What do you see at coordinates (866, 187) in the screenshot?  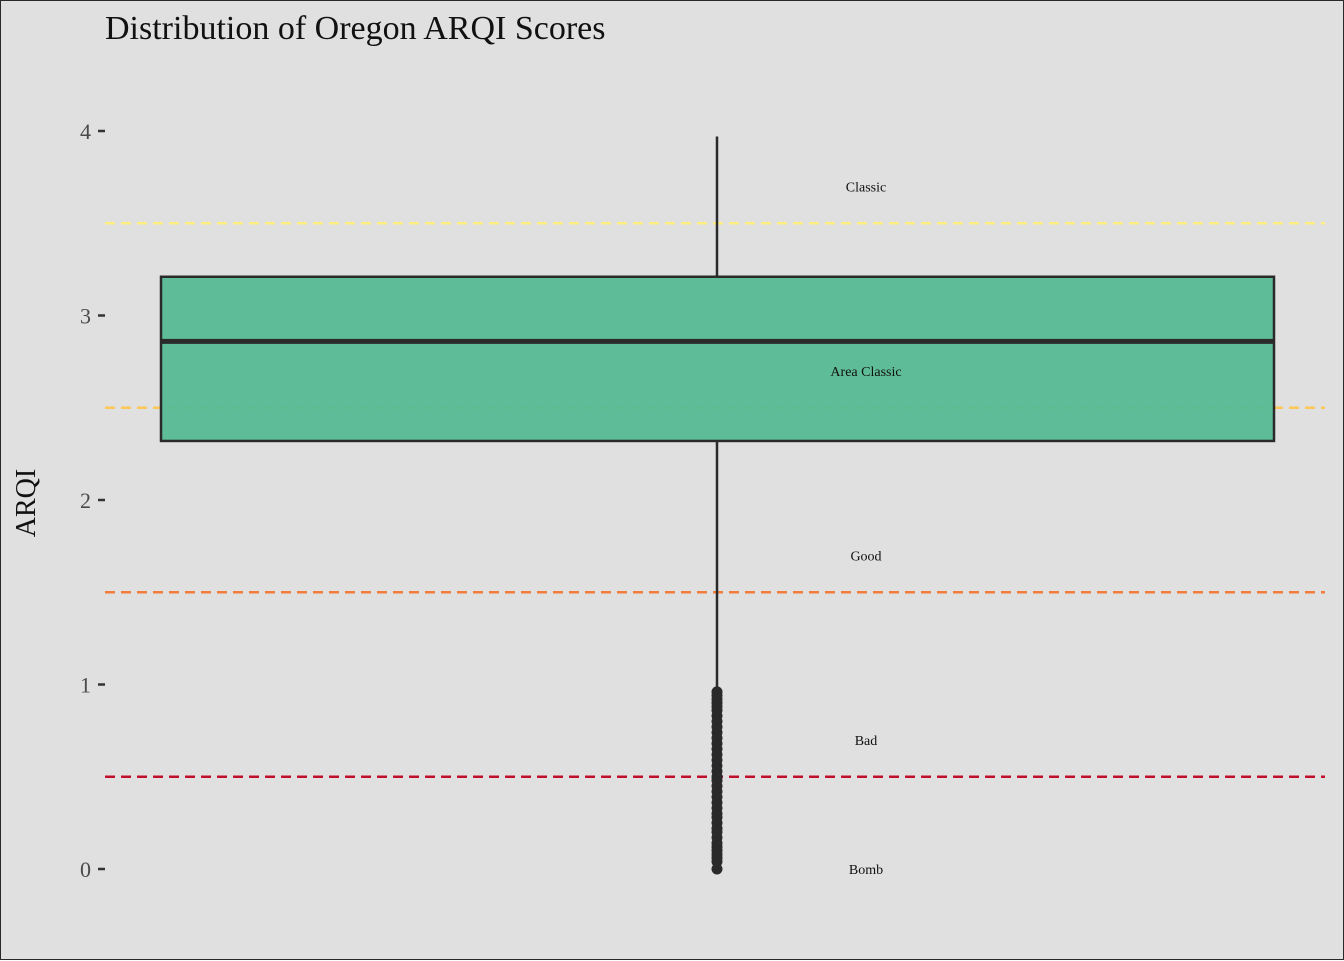 I see `band-label-0: Classic` at bounding box center [866, 187].